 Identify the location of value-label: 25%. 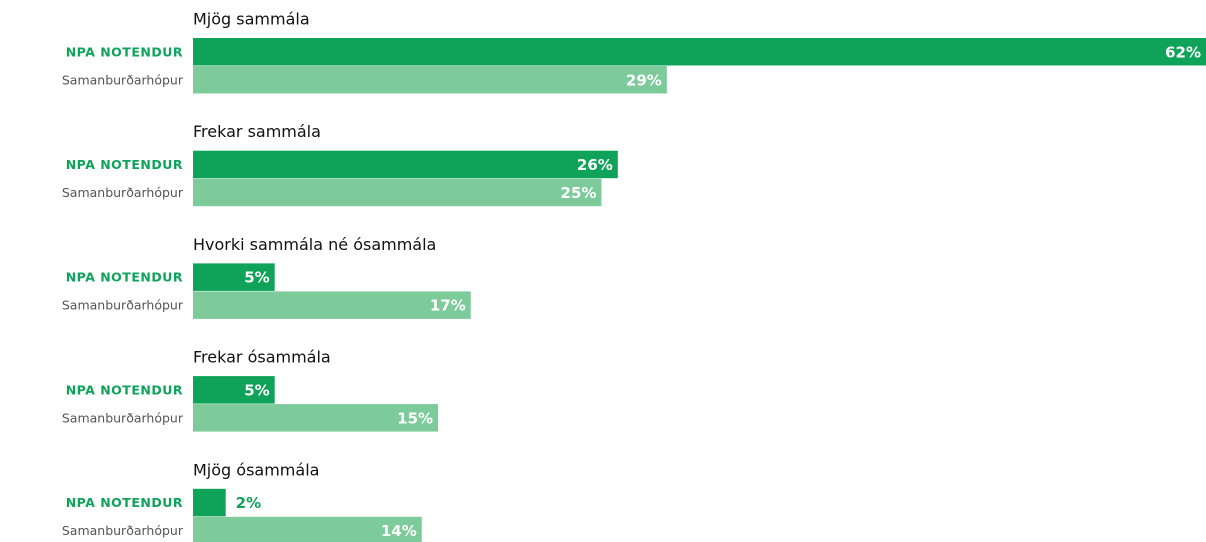
(579, 193).